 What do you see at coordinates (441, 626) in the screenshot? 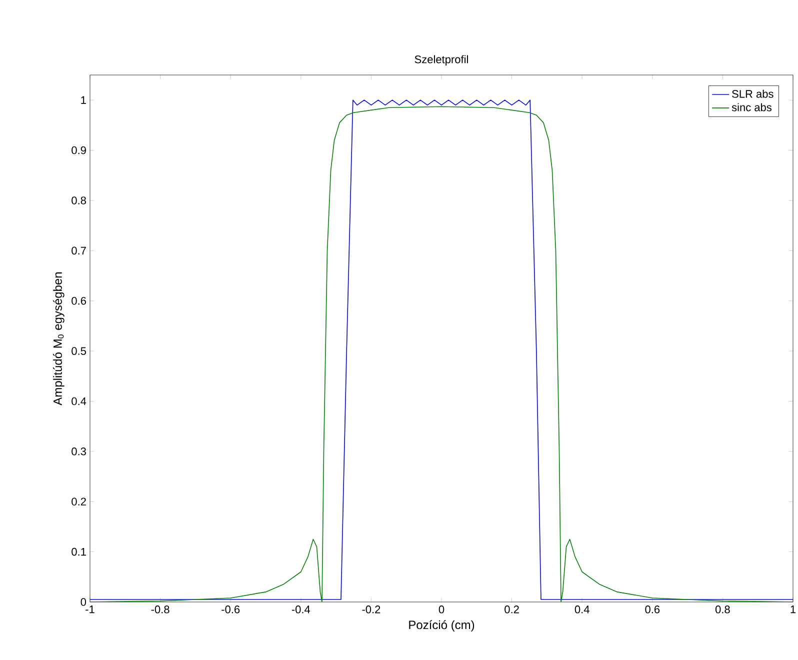
I see `x-axis-title: Pozíció (cm)` at bounding box center [441, 626].